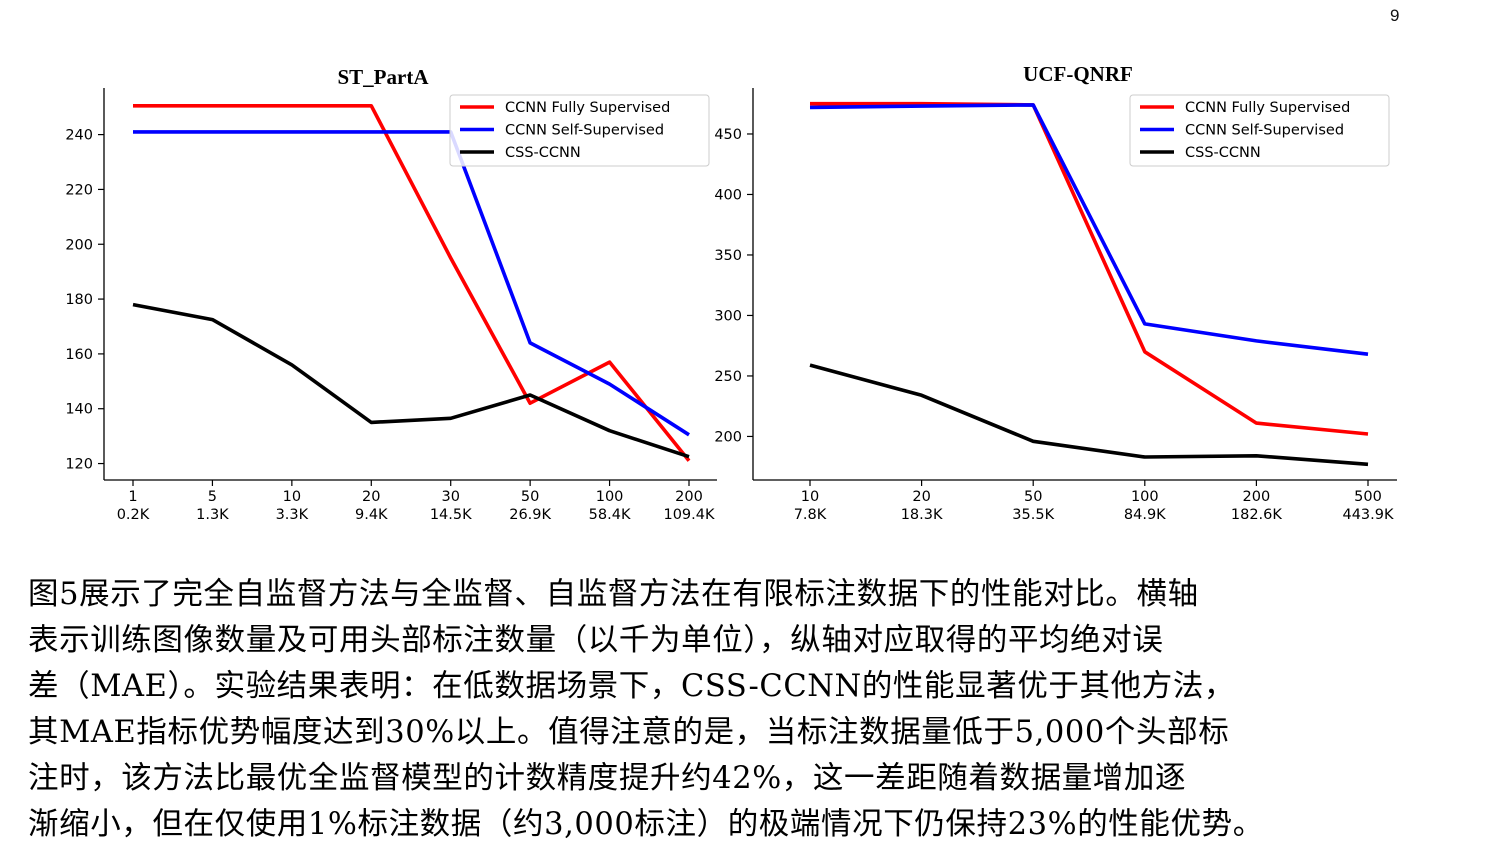 This screenshot has width=1488, height=866. I want to click on x-tick-label-secondary: 35.5K, so click(1033, 515).